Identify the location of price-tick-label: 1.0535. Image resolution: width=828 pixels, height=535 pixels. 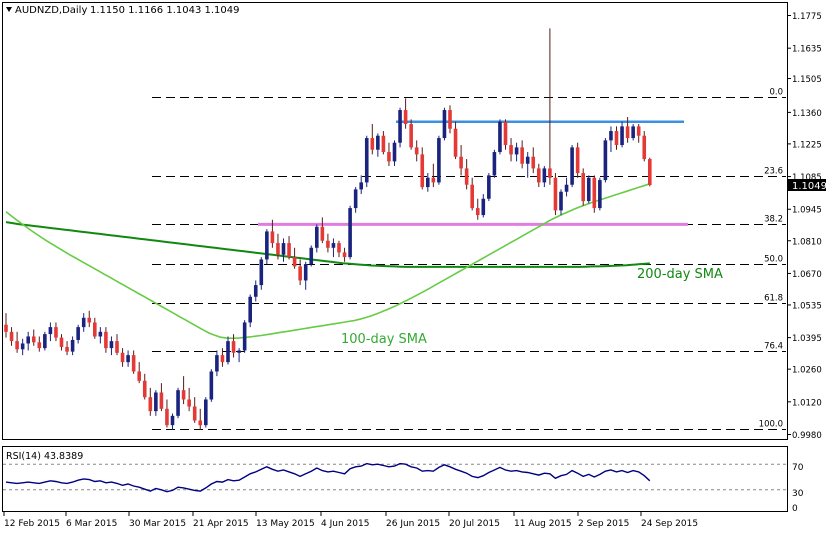
(807, 306).